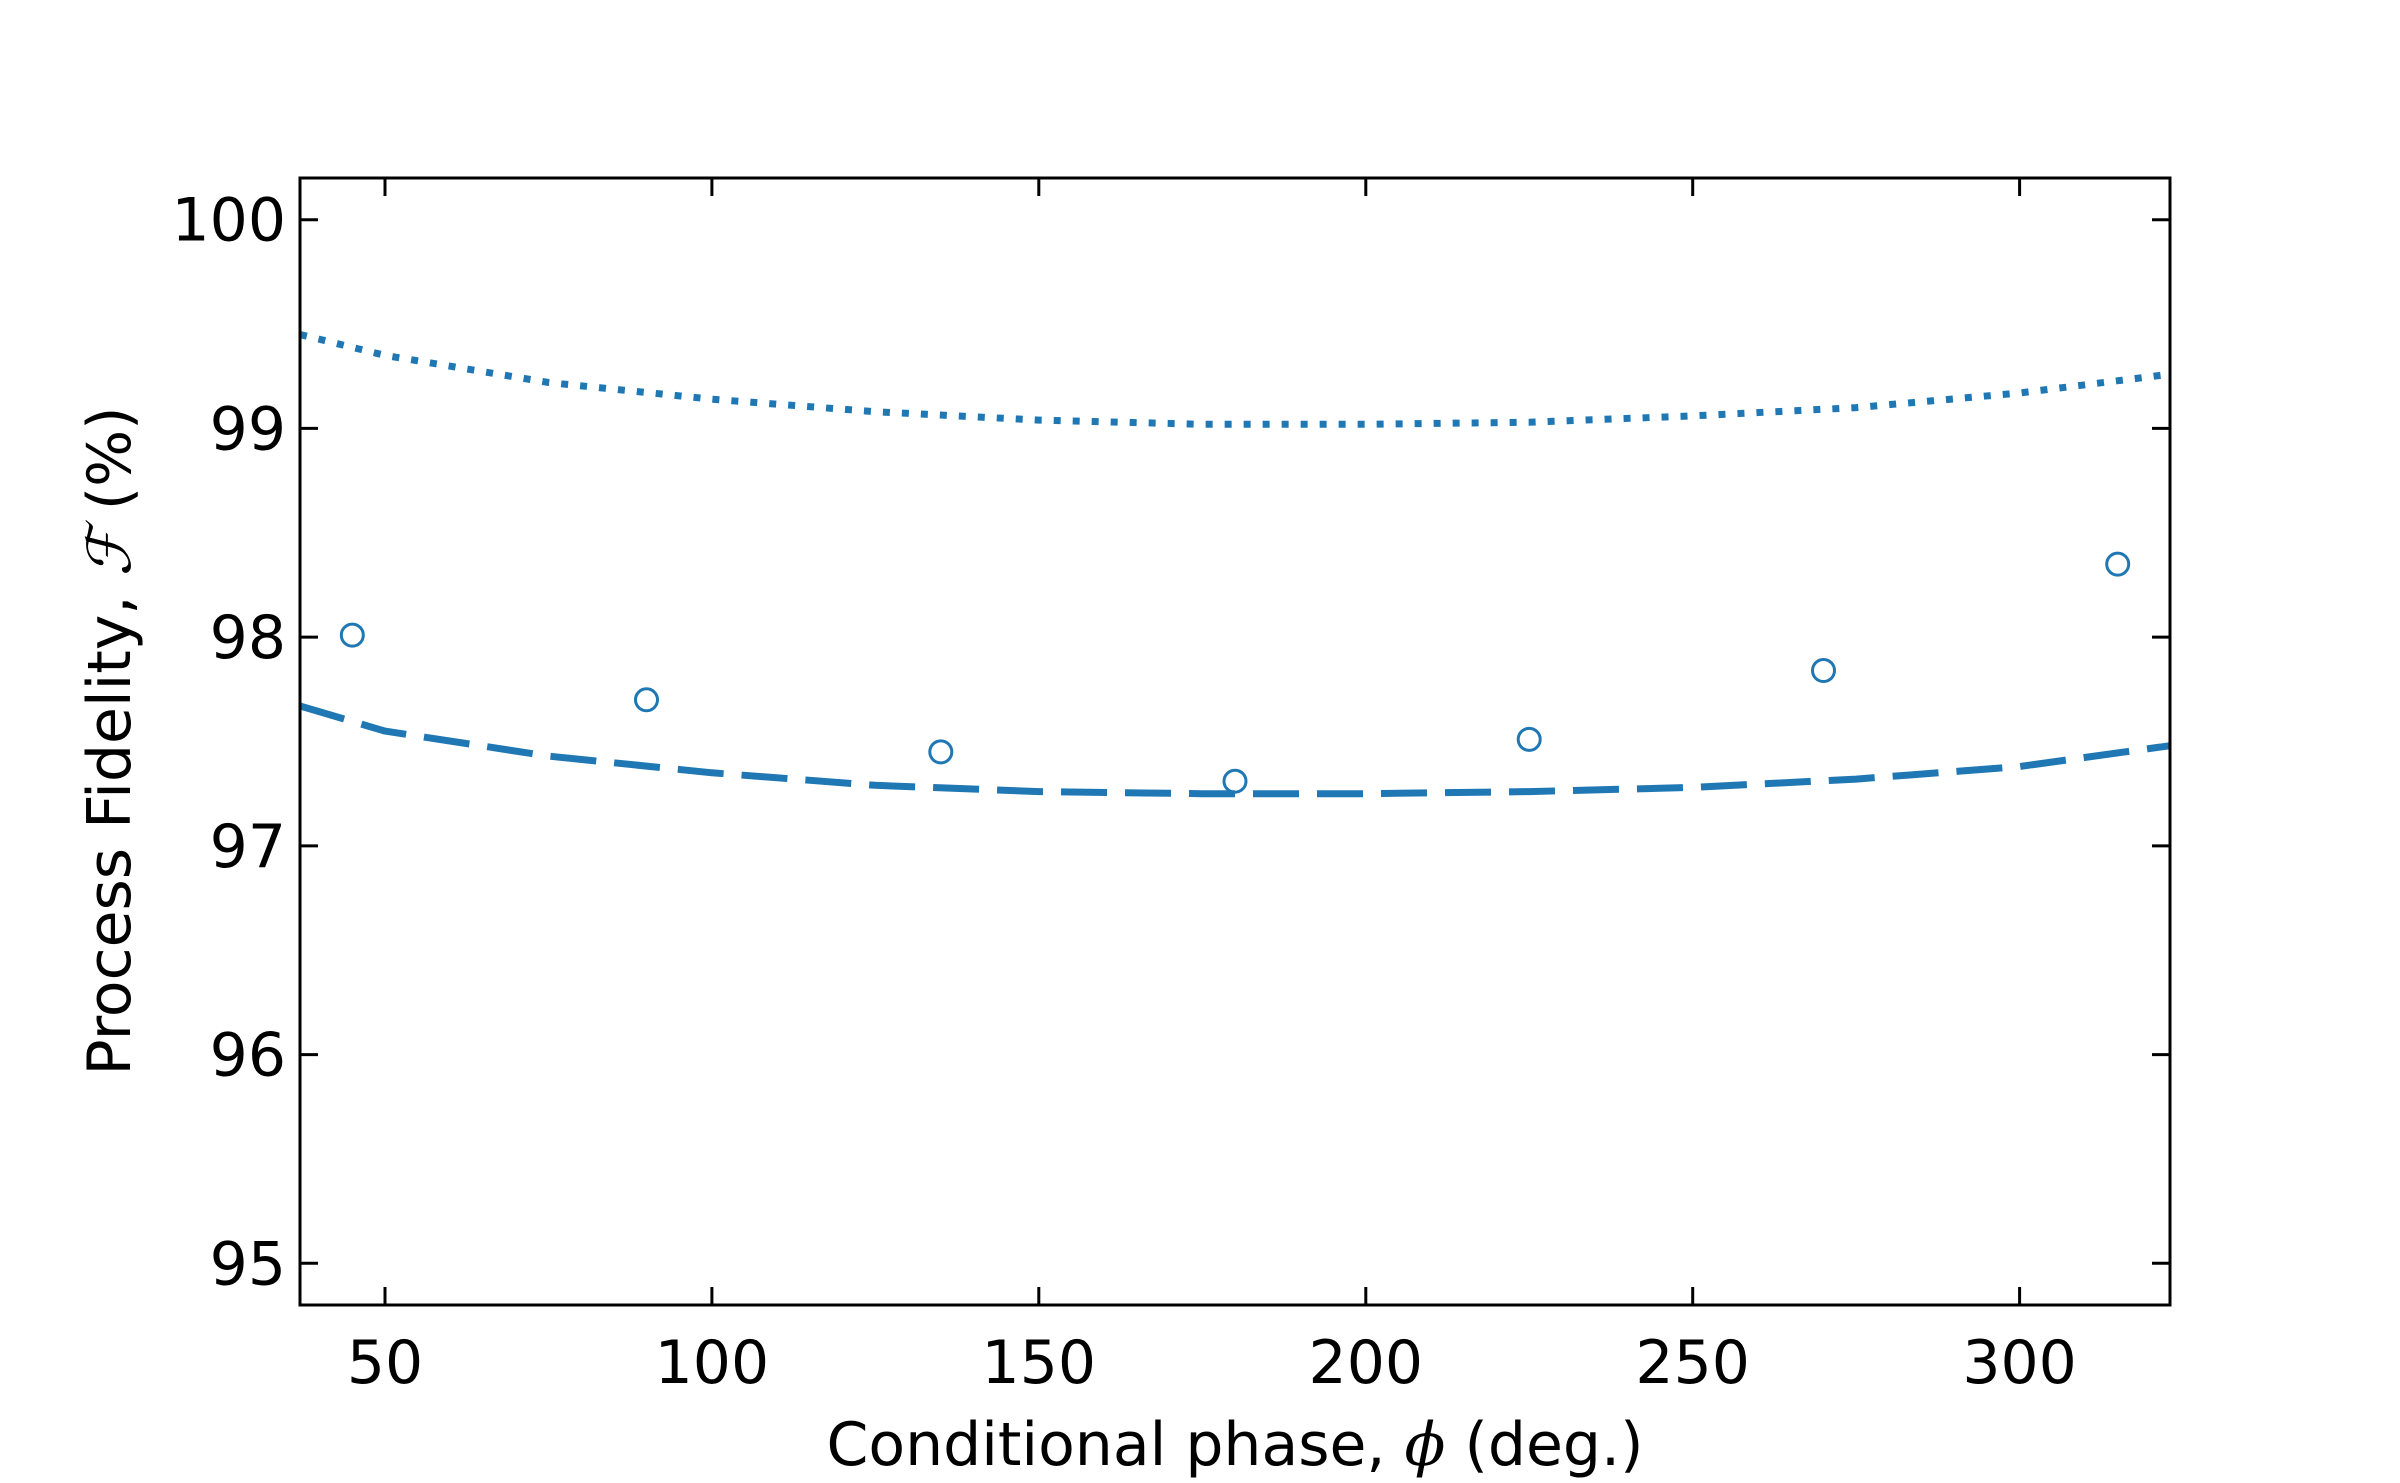 This screenshot has height=1483, width=2400. Describe the element at coordinates (110, 467) in the screenshot. I see `y-axis-label-suffix: (%)` at that location.